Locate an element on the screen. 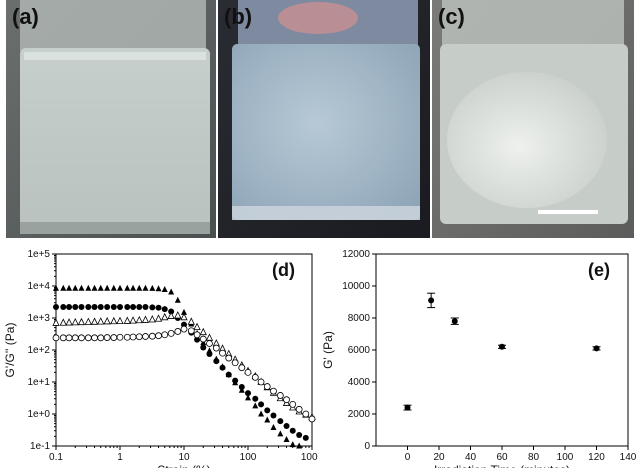  x-tick-label: 80 is located at coordinates (534, 457).